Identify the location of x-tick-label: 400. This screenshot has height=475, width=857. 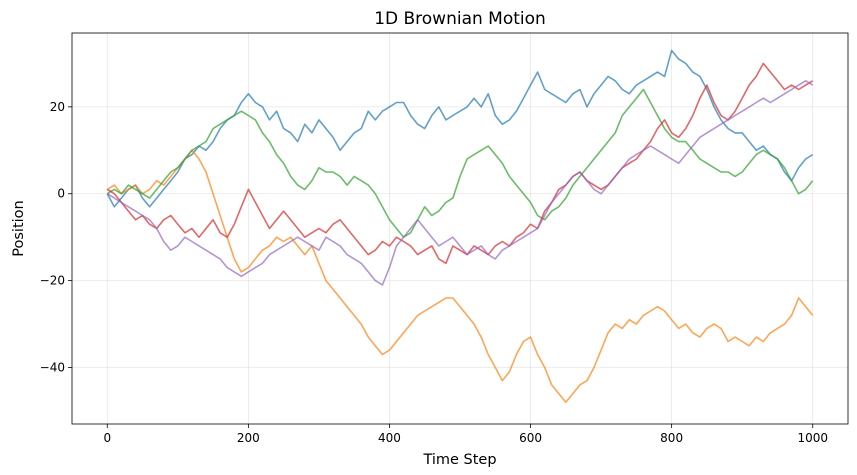
(389, 438).